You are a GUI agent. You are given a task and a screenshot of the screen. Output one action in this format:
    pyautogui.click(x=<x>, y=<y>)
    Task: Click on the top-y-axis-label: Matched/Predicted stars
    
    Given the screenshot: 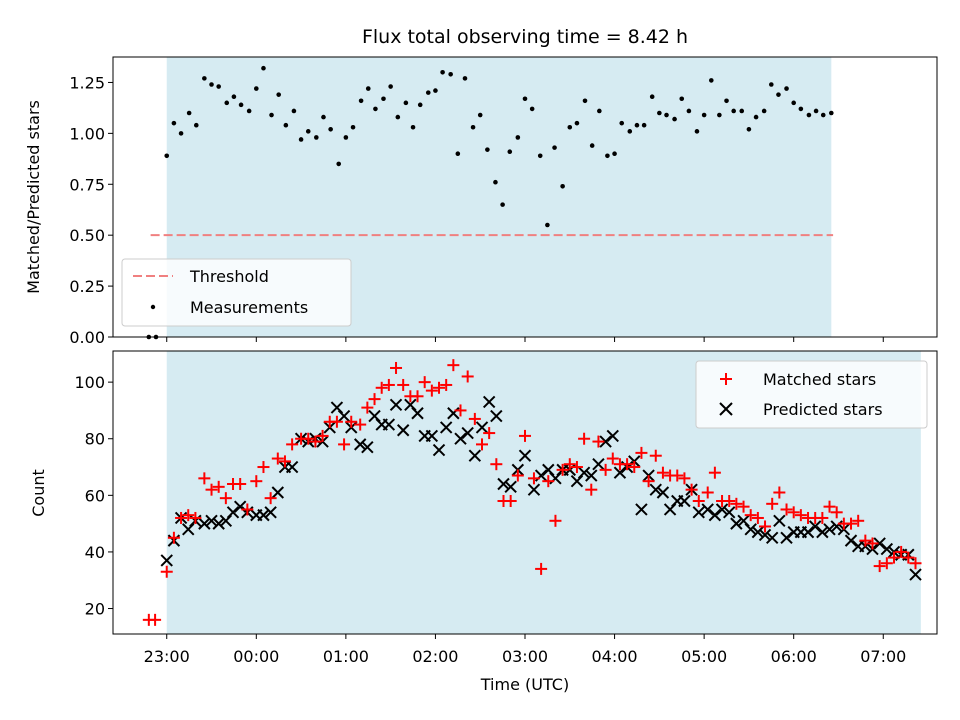 What is the action you would take?
    pyautogui.click(x=33, y=197)
    